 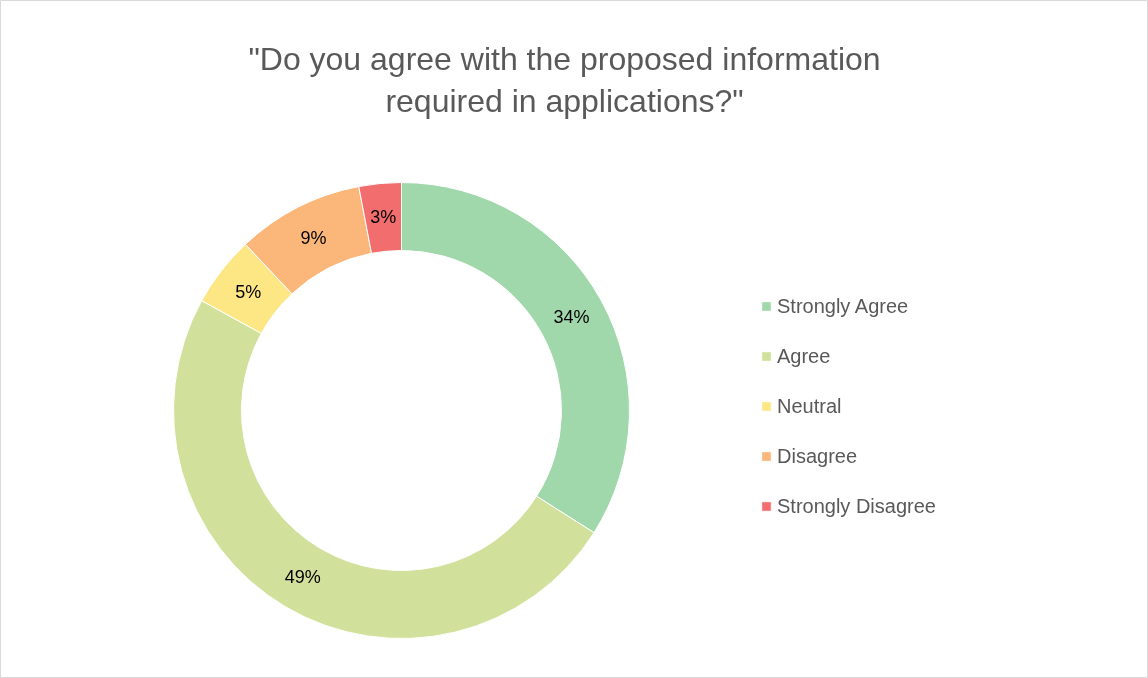 I want to click on data-label: 9%, so click(x=313, y=237).